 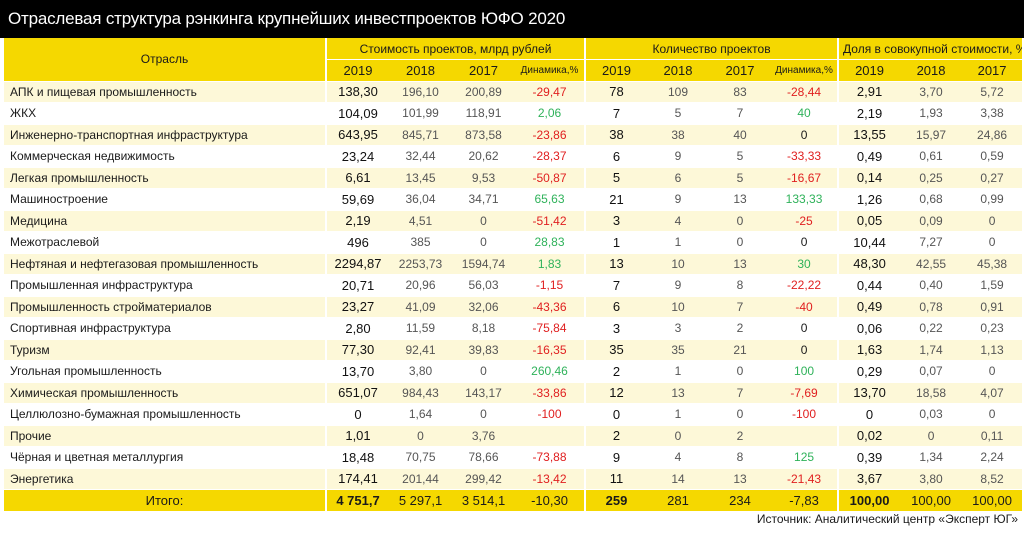 I want to click on cell-c18: 4,51, so click(x=420, y=221).